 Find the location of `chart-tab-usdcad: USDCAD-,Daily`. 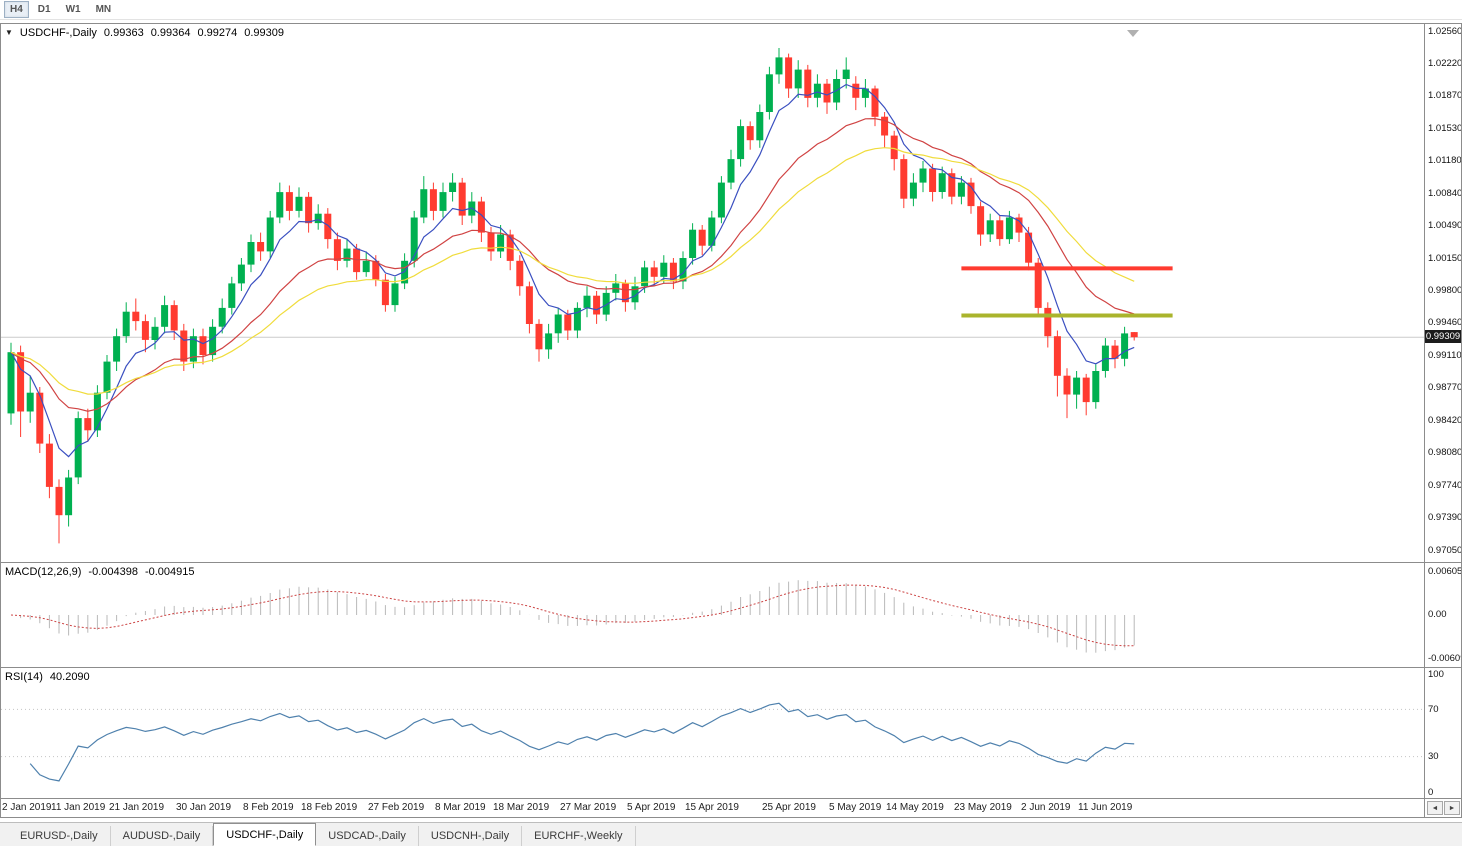

chart-tab-usdcad: USDCAD-,Daily is located at coordinates (367, 836).